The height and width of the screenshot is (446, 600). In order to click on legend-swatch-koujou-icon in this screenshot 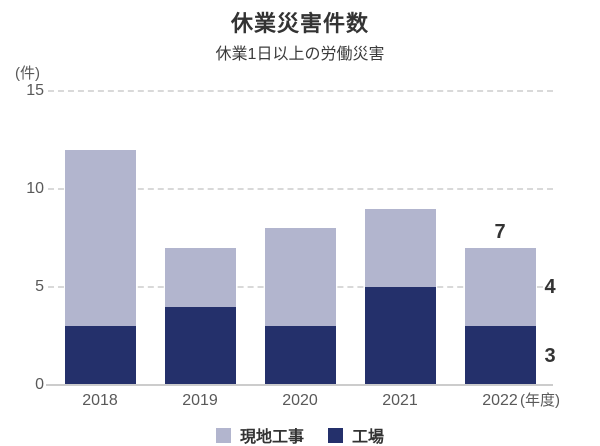, I will do `click(335, 435)`.